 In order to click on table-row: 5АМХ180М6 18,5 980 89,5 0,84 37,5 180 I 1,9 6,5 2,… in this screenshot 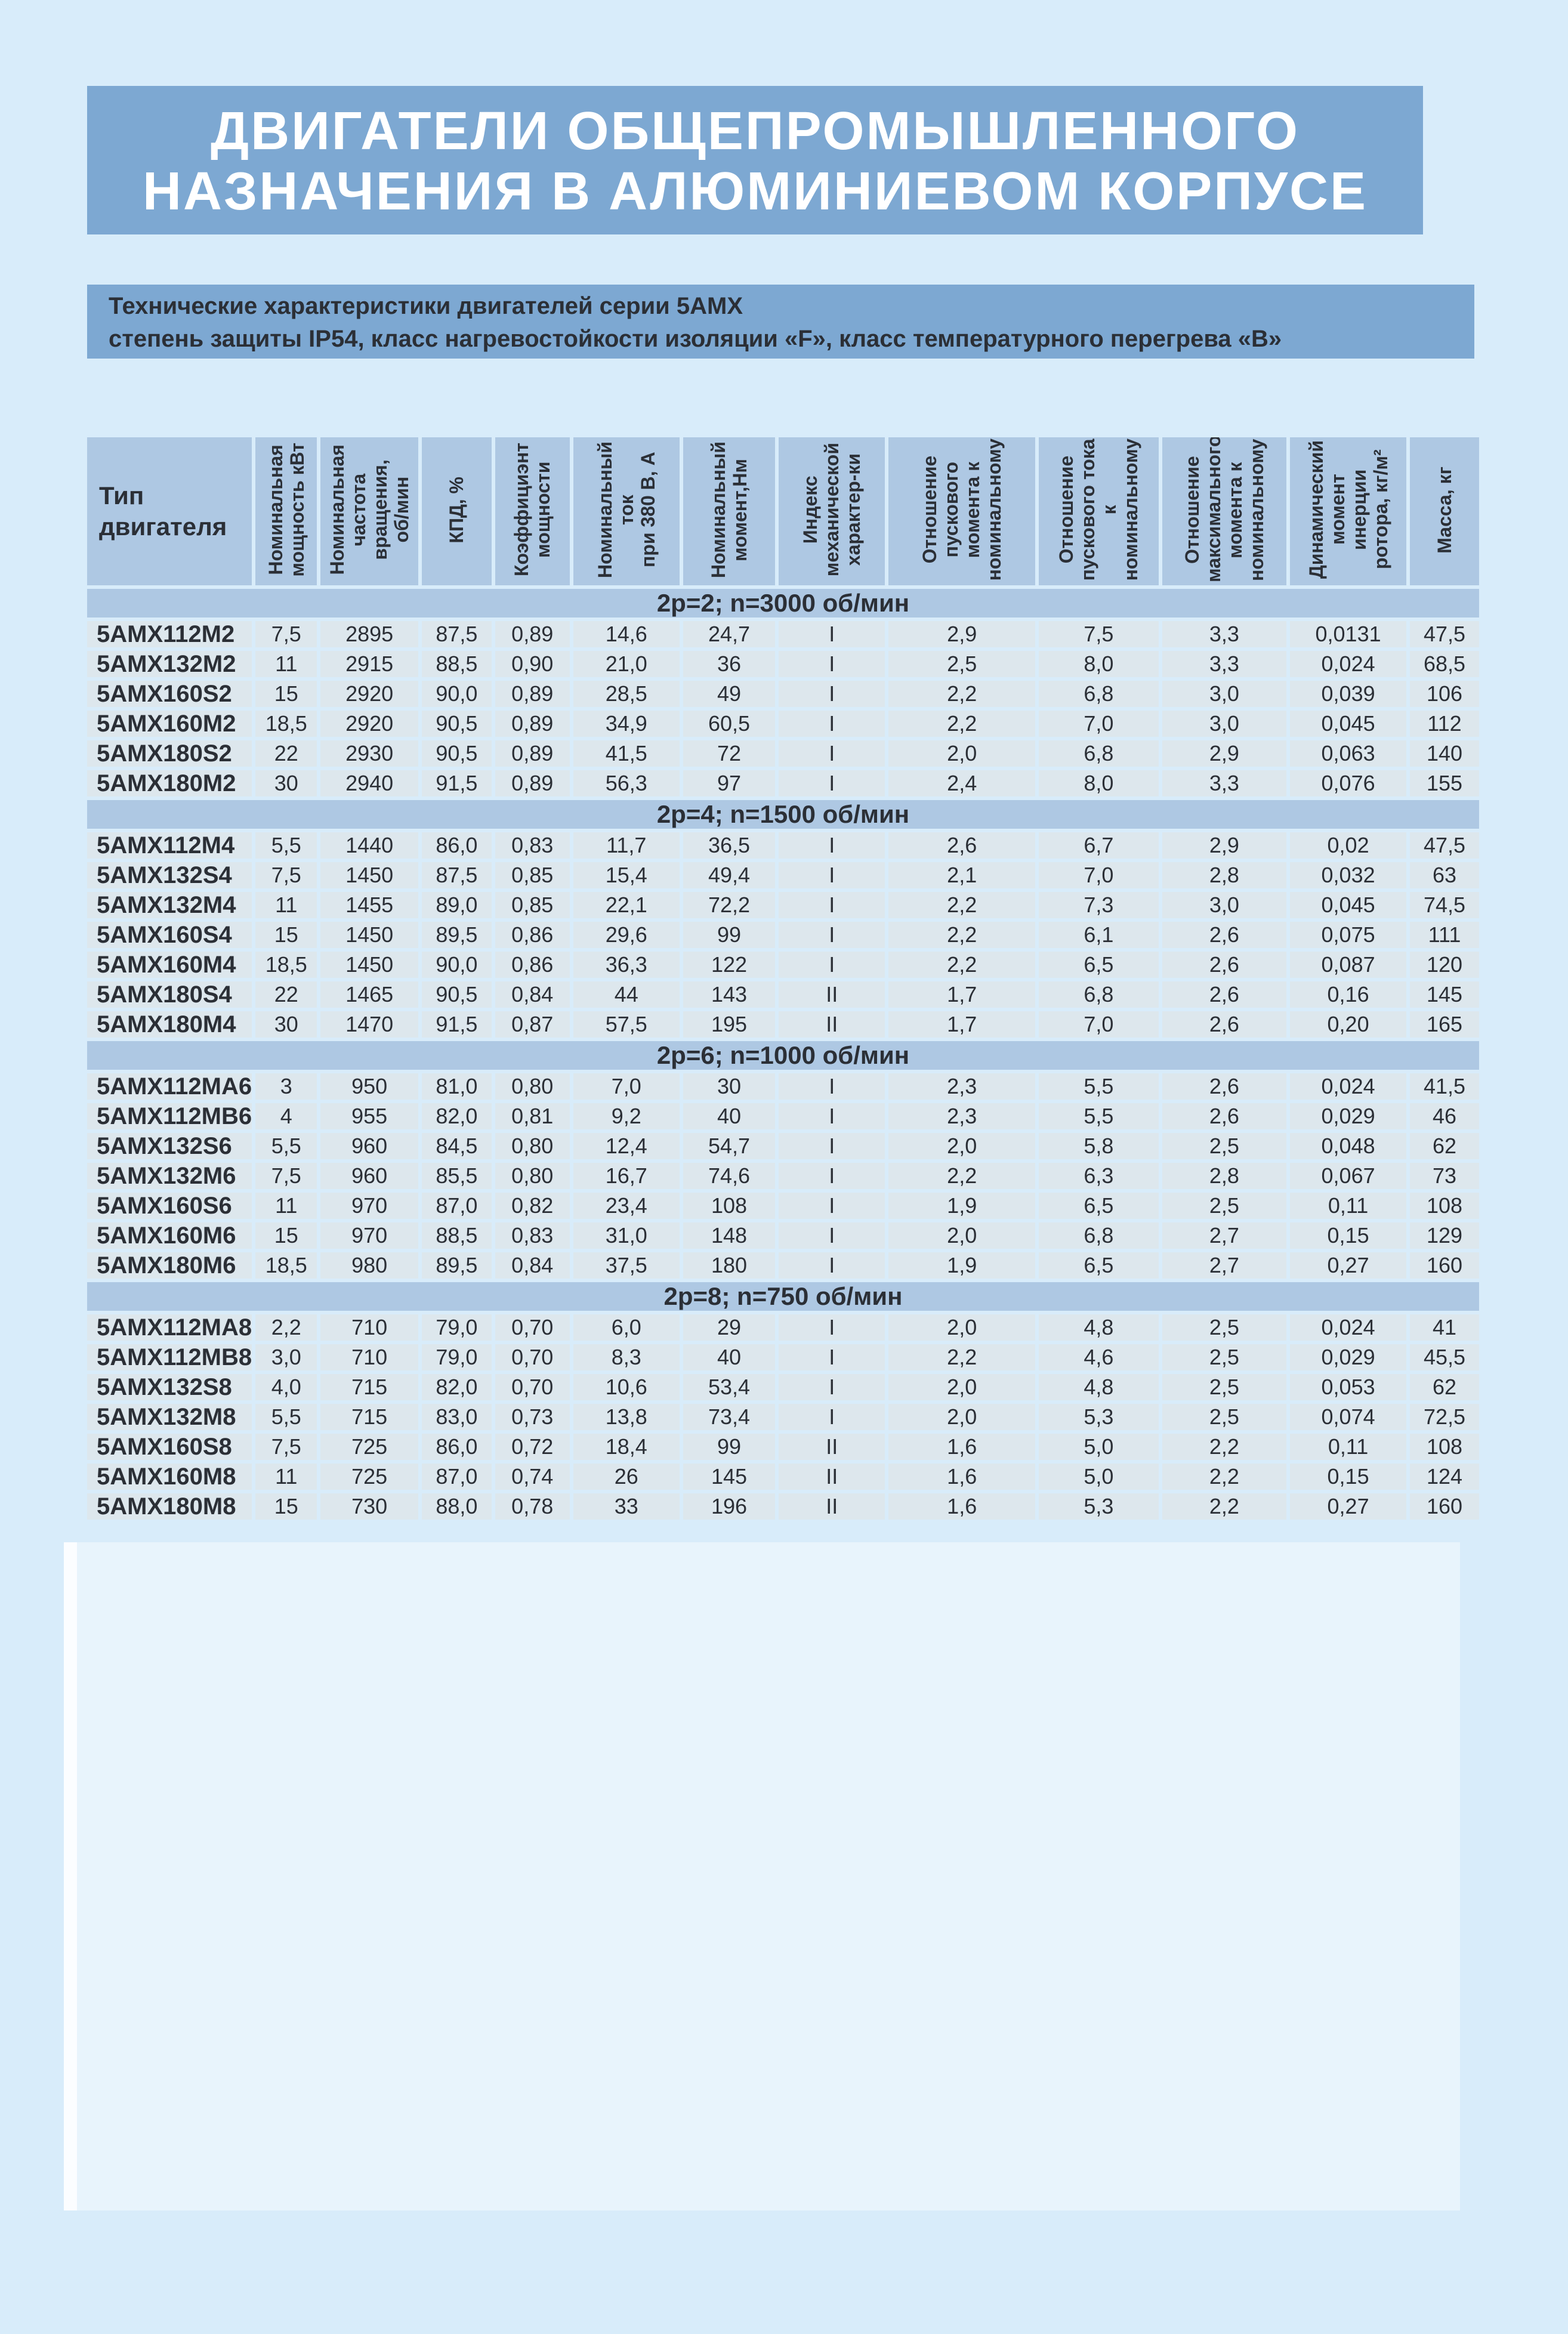, I will do `click(783, 1265)`.